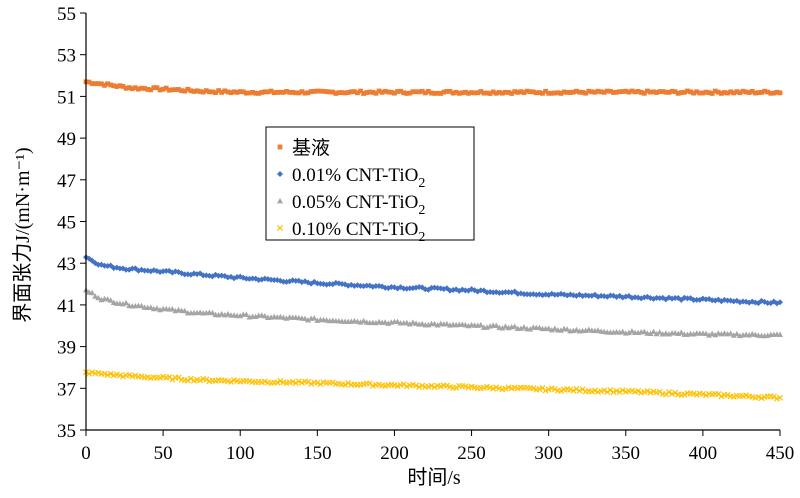 This screenshot has height=498, width=800. I want to click on x-tick-label: 50, so click(163, 453).